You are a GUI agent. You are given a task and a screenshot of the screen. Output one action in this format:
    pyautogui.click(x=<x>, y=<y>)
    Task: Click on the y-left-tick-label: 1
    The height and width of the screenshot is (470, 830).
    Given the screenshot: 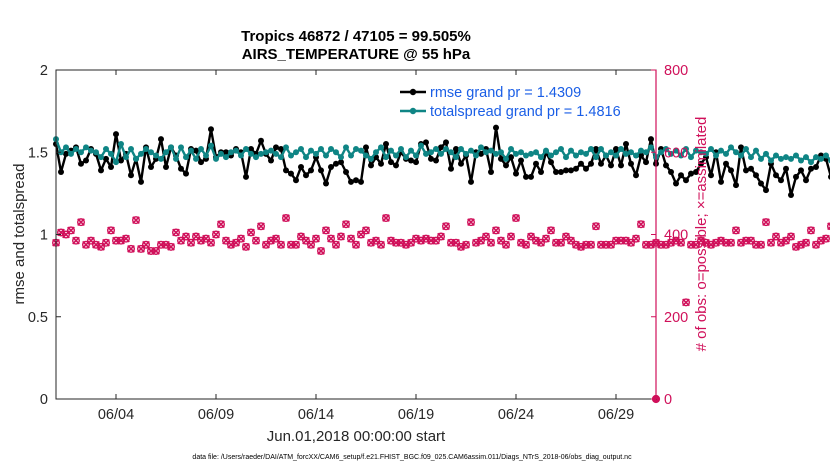 What is the action you would take?
    pyautogui.click(x=44, y=236)
    